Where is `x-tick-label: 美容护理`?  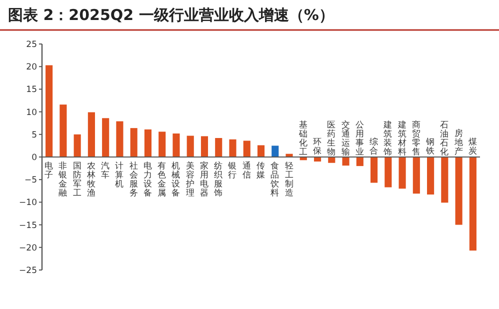
x-tick-label: 美容护理 is located at coordinates (189, 179).